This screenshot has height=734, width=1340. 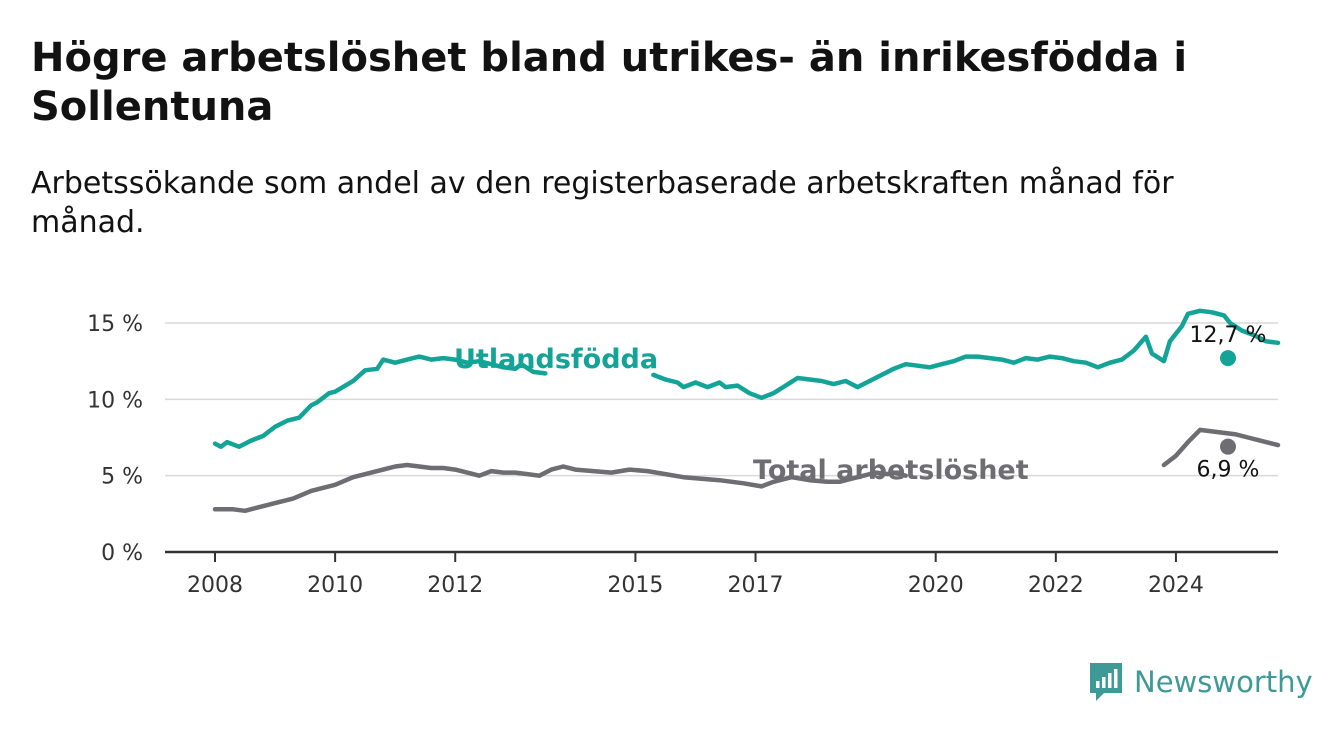 What do you see at coordinates (455, 585) in the screenshot?
I see `x-tick-label: 2012` at bounding box center [455, 585].